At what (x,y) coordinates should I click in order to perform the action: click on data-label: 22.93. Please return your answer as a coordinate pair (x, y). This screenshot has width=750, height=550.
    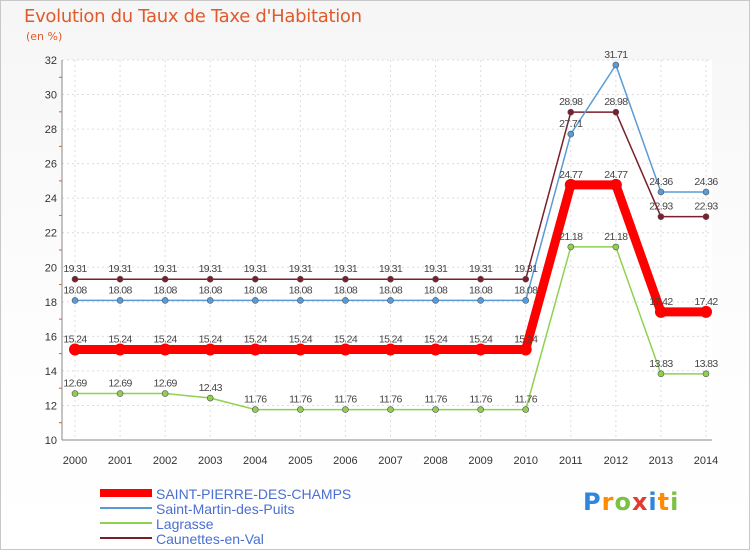
    Looking at the image, I should click on (706, 207).